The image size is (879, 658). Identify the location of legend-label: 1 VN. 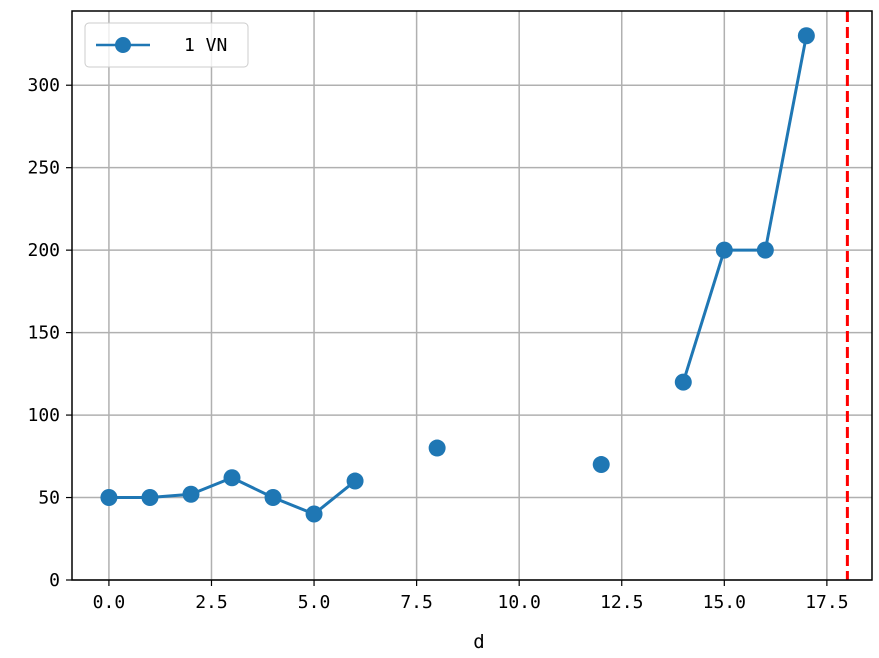
(205, 45).